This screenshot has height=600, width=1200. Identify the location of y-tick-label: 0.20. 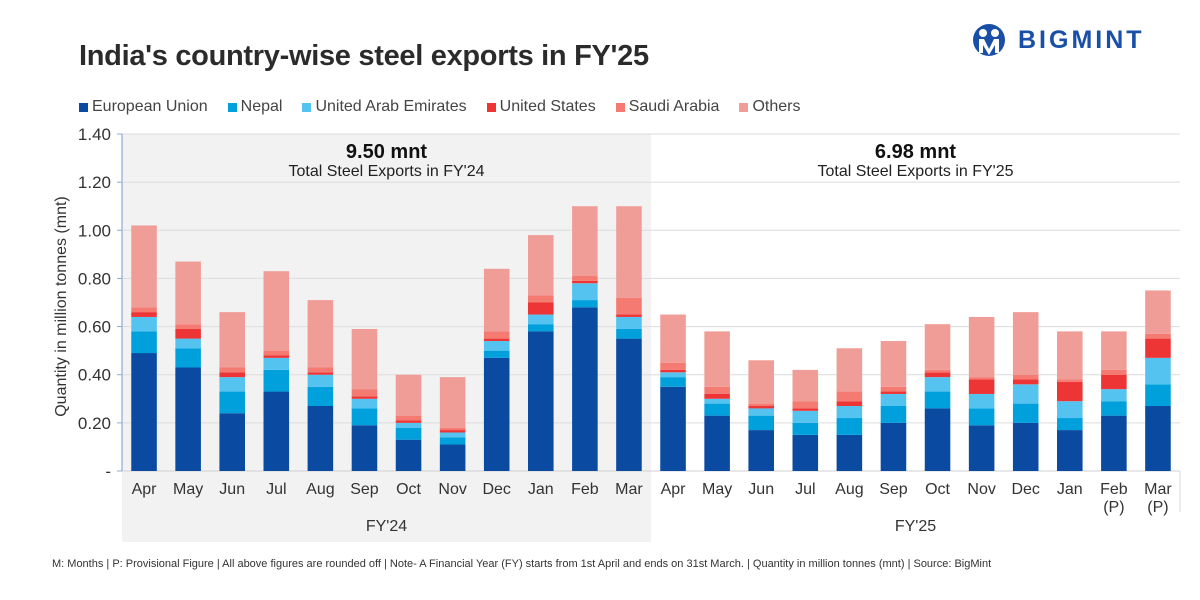
(94, 423).